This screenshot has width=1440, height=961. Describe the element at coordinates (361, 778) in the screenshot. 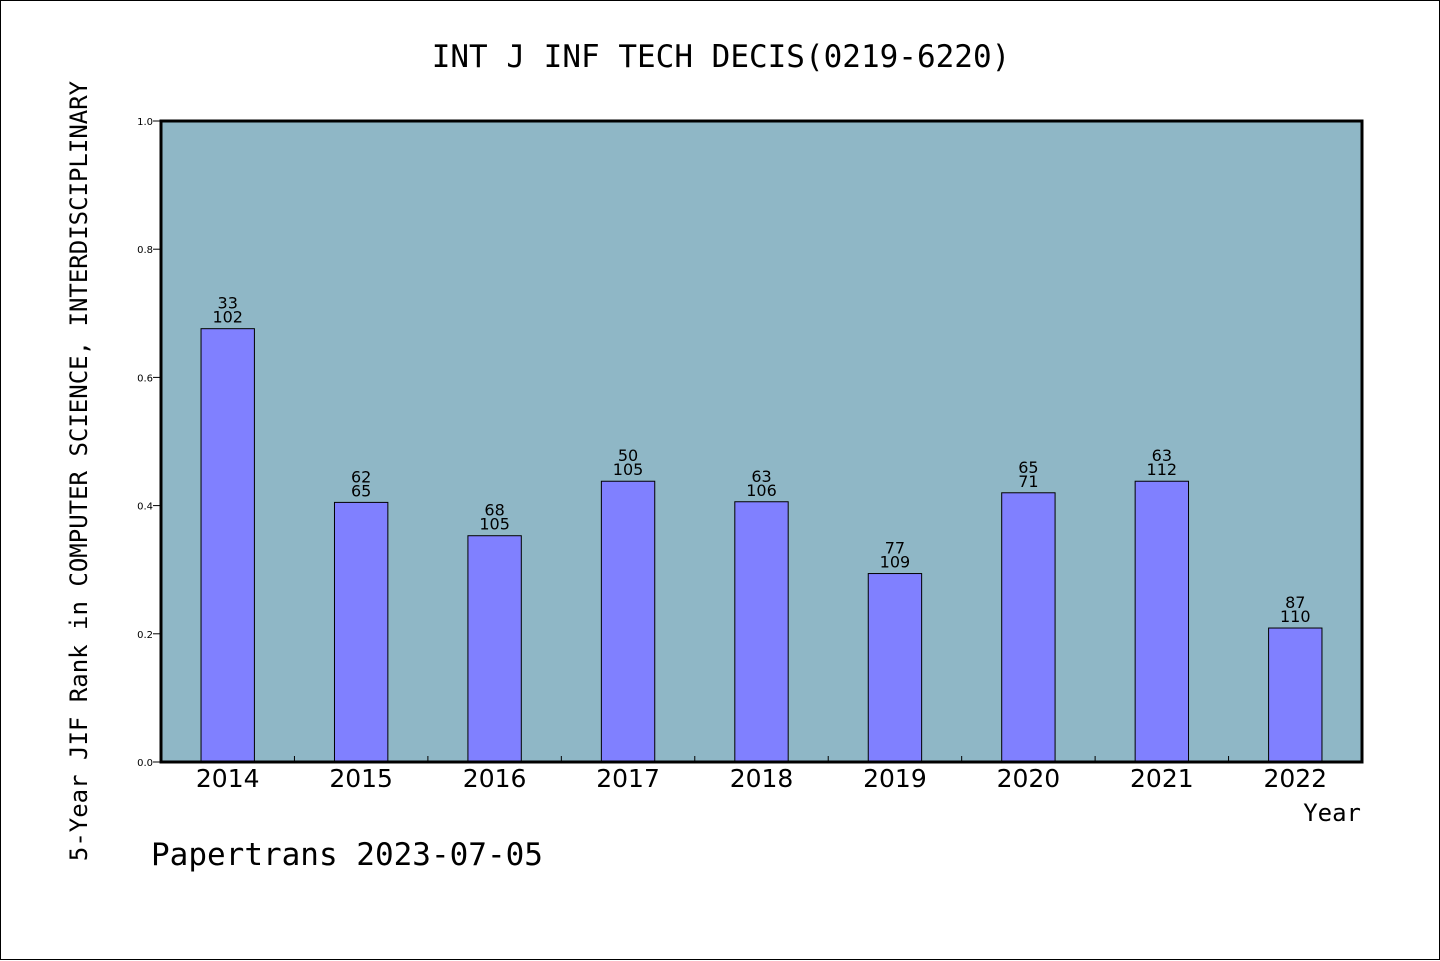

I see `x-tick-label: 2015` at that location.